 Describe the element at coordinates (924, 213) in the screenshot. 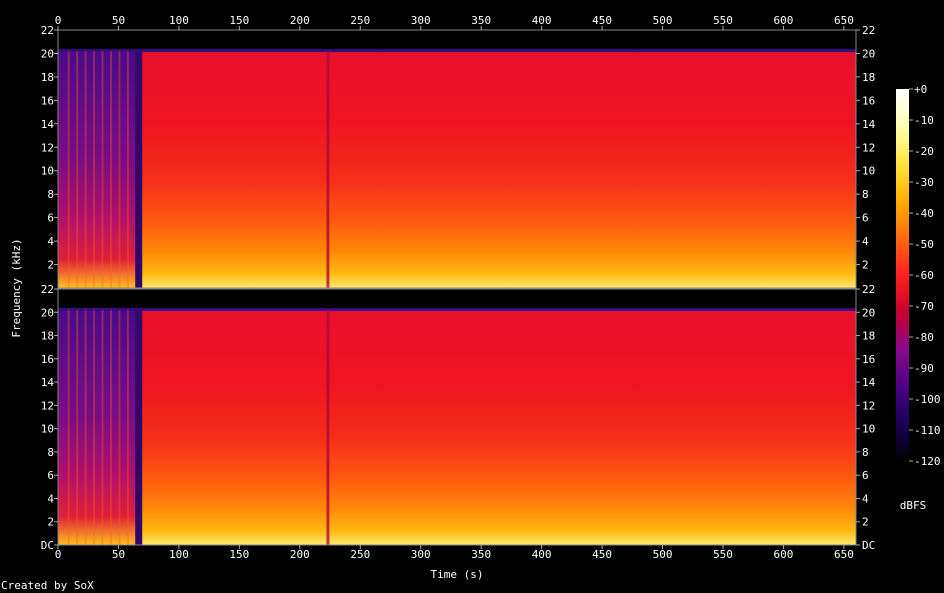

I see `colorbar-tick-label: -40` at that location.